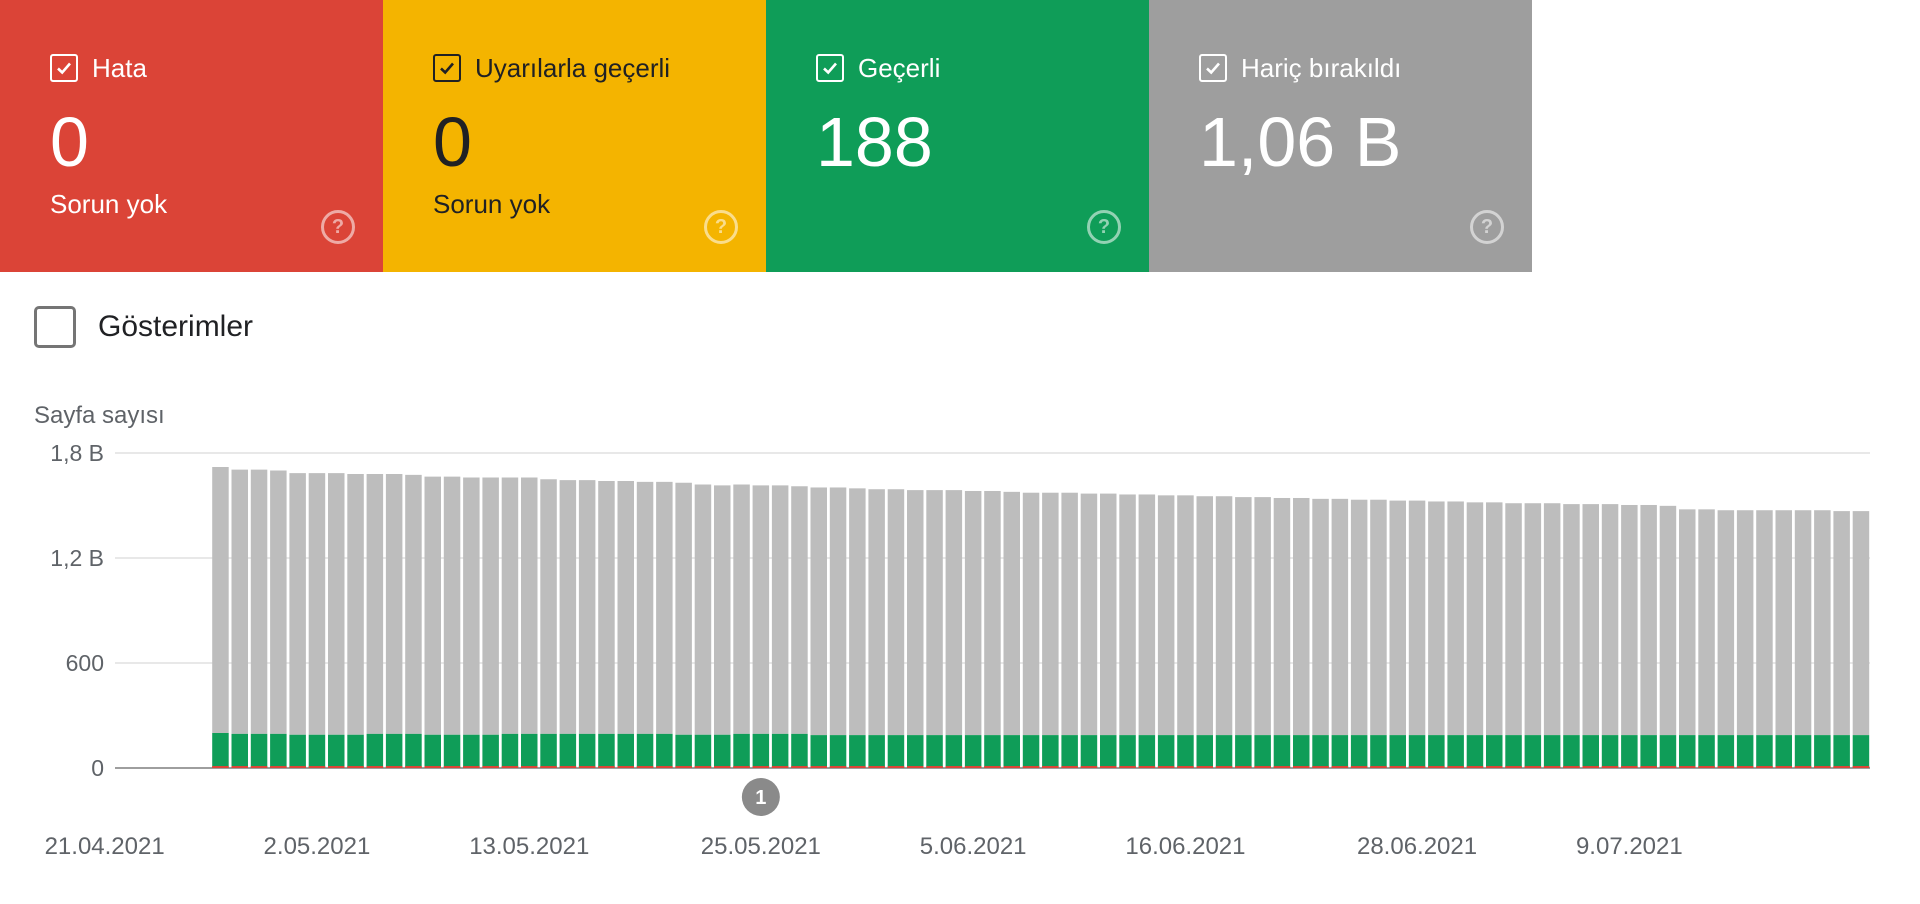  Describe the element at coordinates (760, 797) in the screenshot. I see `annotation-marker` at that location.